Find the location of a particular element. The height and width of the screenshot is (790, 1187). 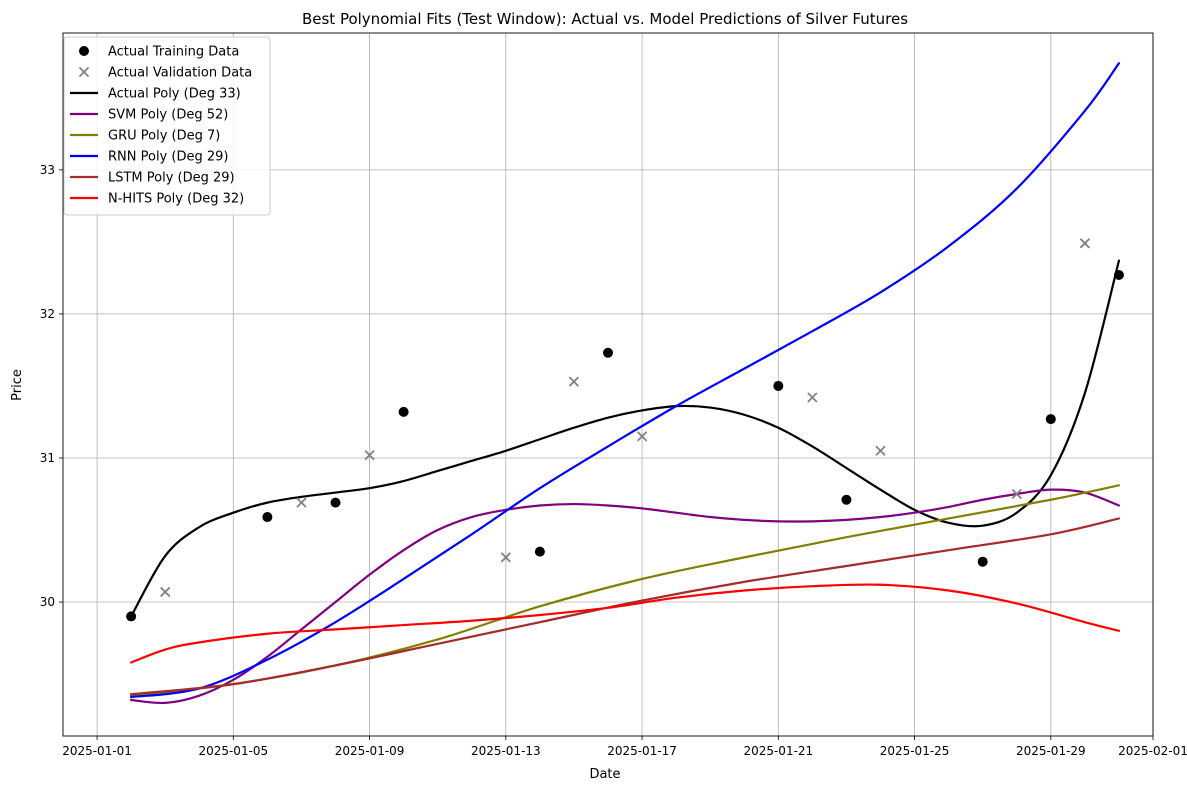

x-tick-label: 2025-01-01 is located at coordinates (97, 751).